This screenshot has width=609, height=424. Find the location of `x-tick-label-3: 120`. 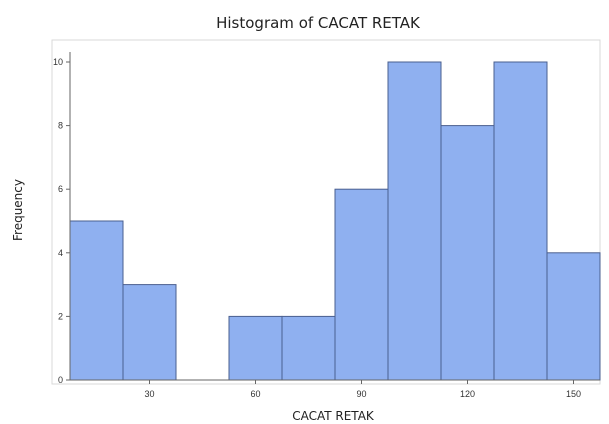

x-tick-label-3: 120 is located at coordinates (467, 394).